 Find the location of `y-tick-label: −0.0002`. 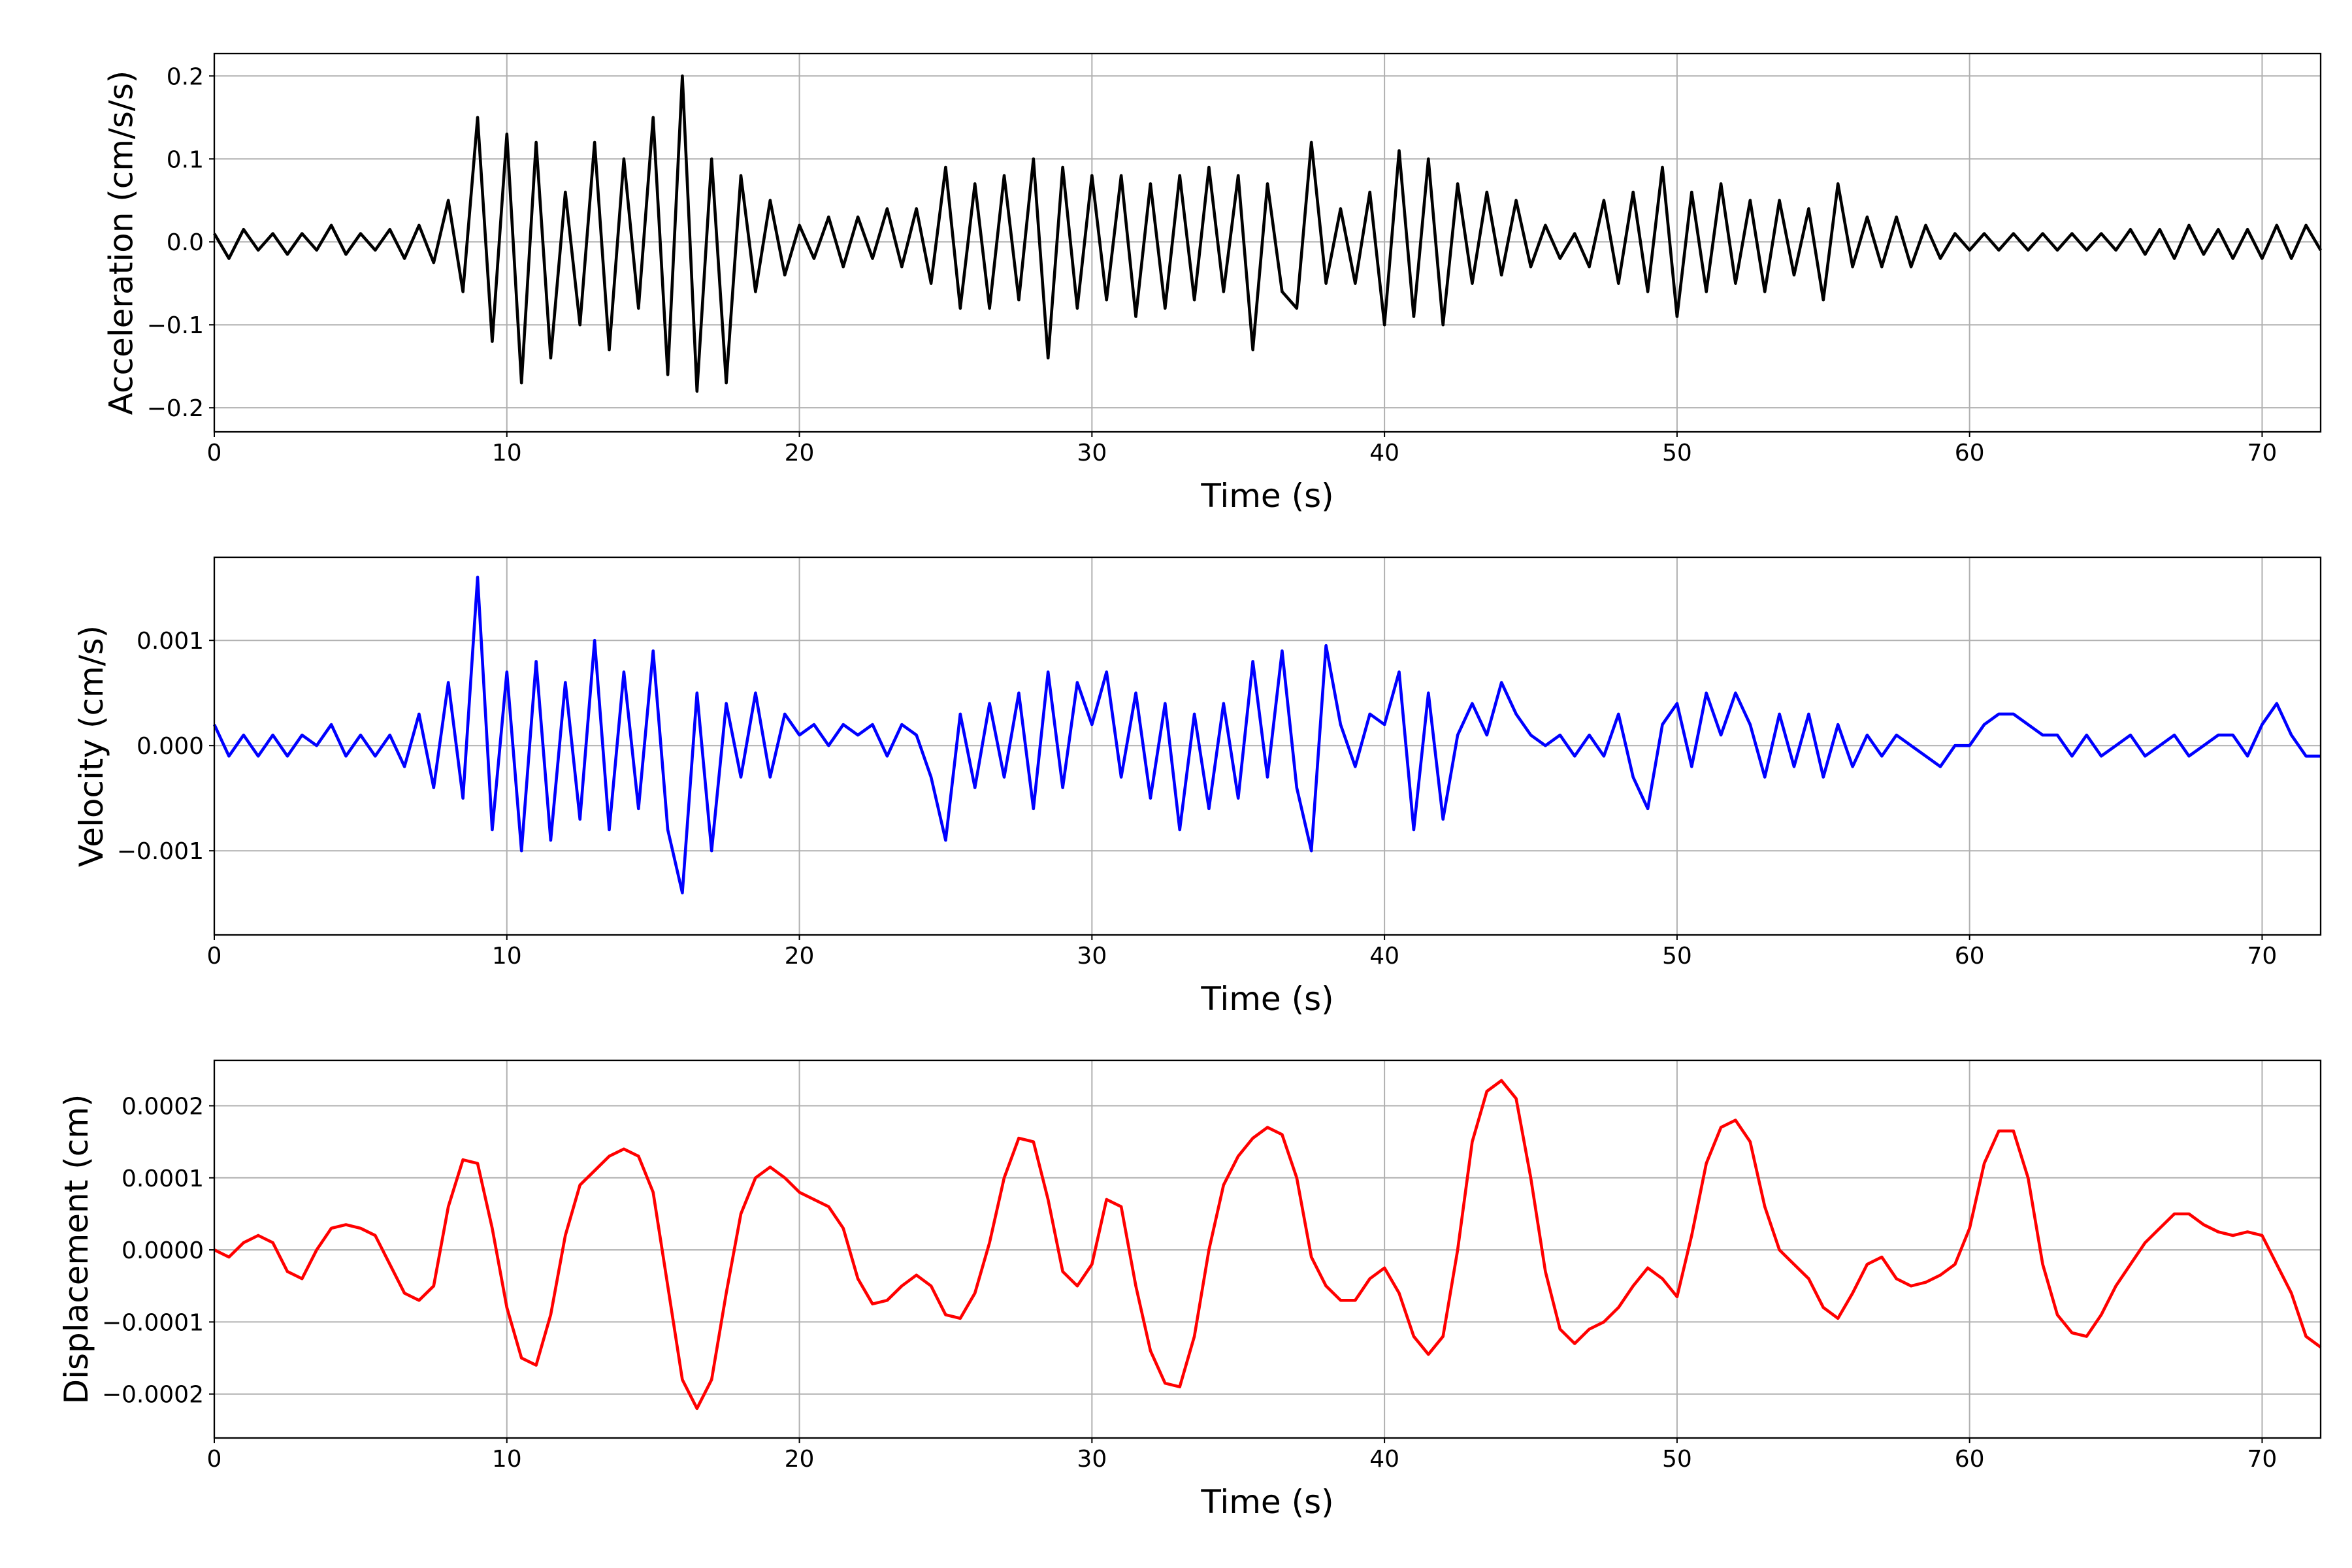

y-tick-label: −0.0002 is located at coordinates (153, 1395).